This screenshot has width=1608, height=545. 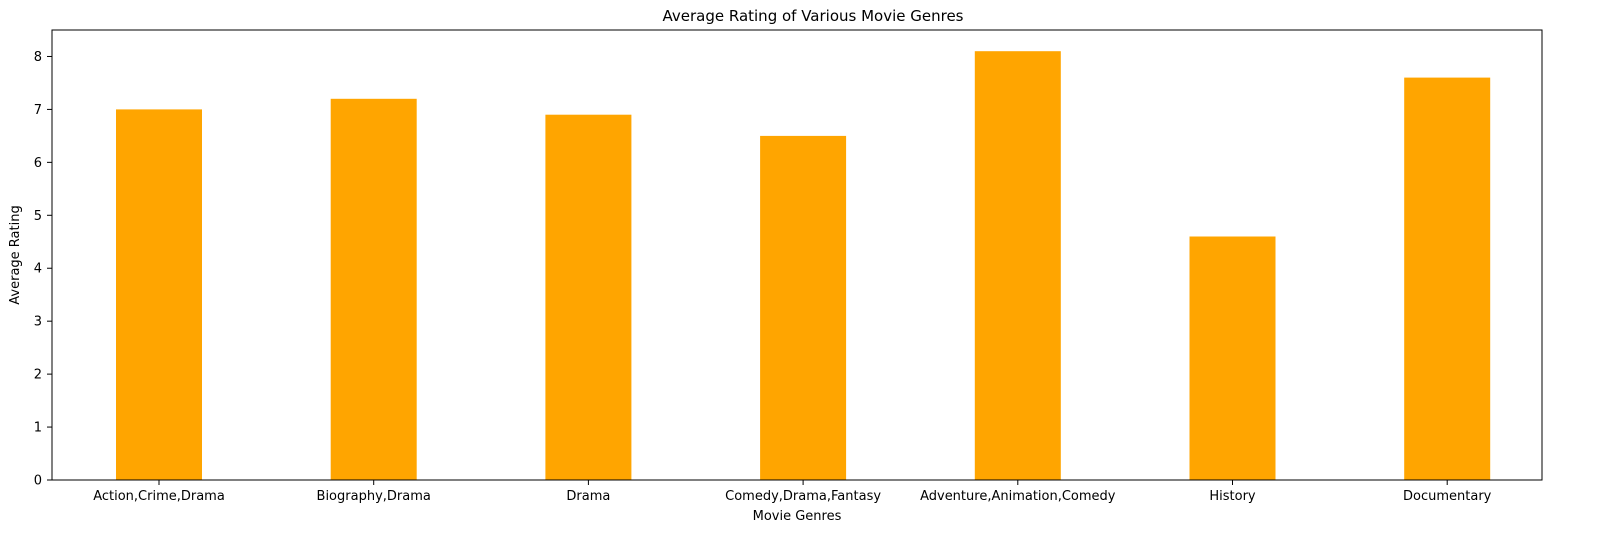 What do you see at coordinates (374, 496) in the screenshot?
I see `x-tick-label: Biography,Drama` at bounding box center [374, 496].